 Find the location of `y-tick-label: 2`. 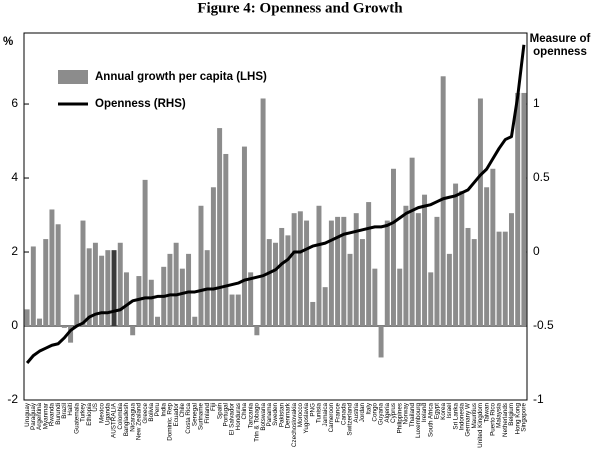

y-tick-label: 2 is located at coordinates (14, 251).